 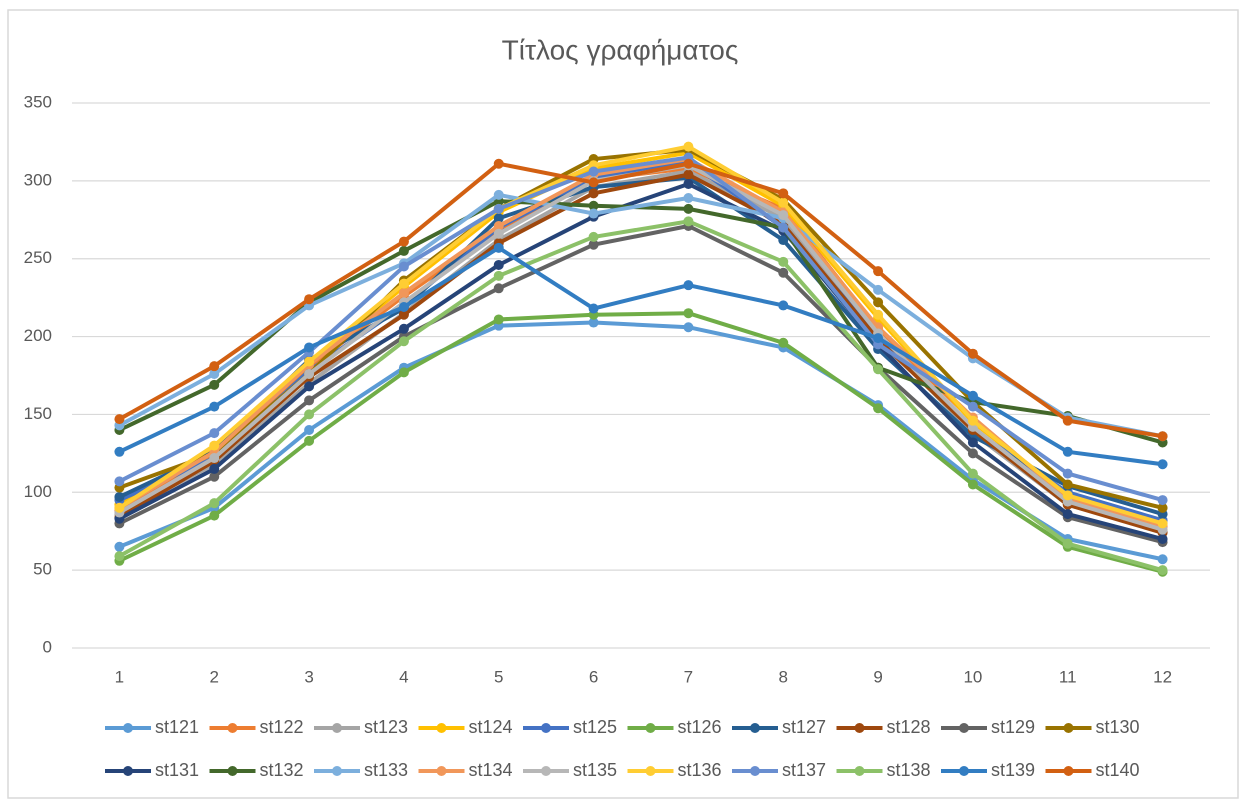 What do you see at coordinates (700, 770) in the screenshot?
I see `legend-label: st136` at bounding box center [700, 770].